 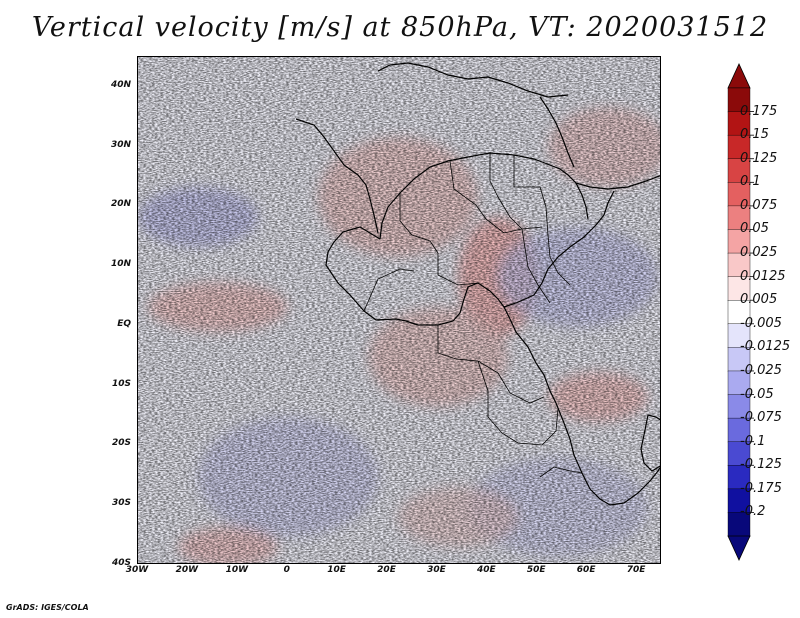 What do you see at coordinates (486, 570) in the screenshot?
I see `lon-tick-label: 40E` at bounding box center [486, 570].